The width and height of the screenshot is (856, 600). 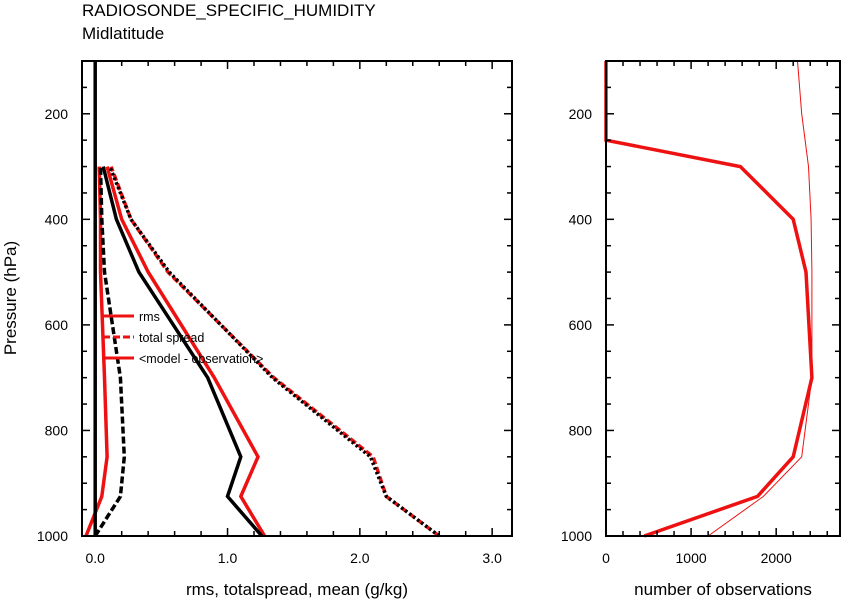 What do you see at coordinates (123, 33) in the screenshot?
I see `chart-subtitle: Midlatitude` at bounding box center [123, 33].